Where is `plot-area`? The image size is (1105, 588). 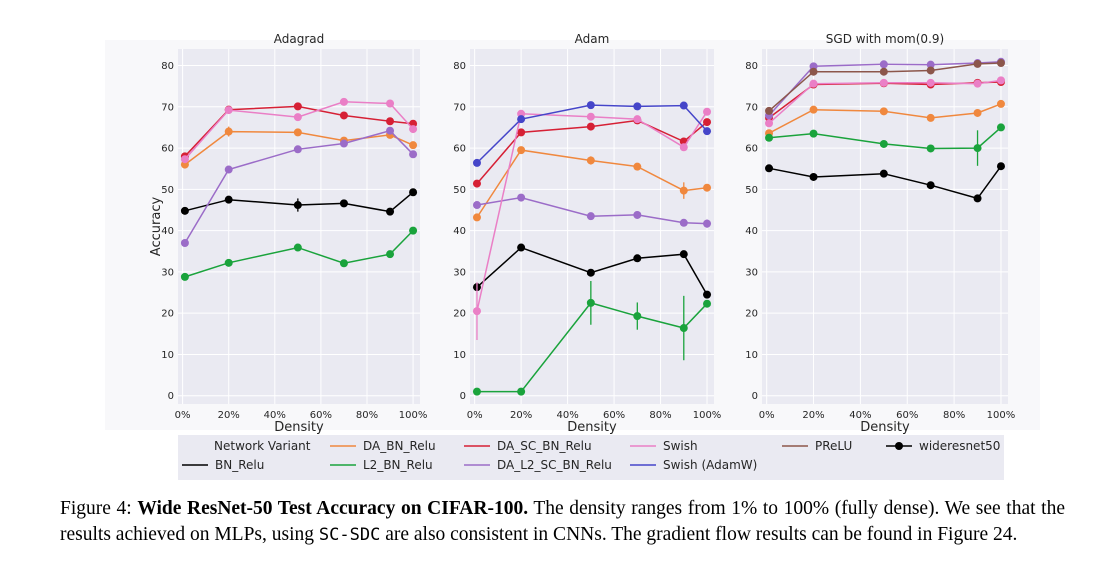 plot-area is located at coordinates (299, 226).